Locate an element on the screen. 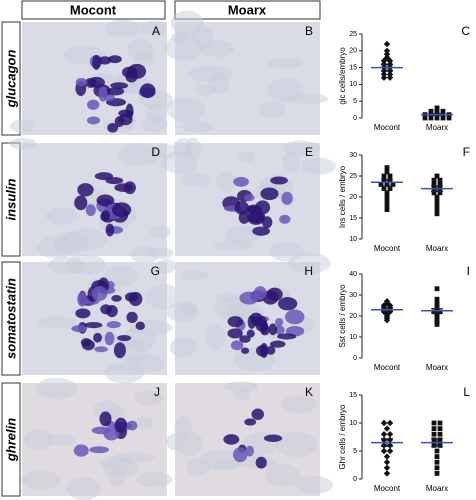  panel-letter: F is located at coordinates (466, 152).